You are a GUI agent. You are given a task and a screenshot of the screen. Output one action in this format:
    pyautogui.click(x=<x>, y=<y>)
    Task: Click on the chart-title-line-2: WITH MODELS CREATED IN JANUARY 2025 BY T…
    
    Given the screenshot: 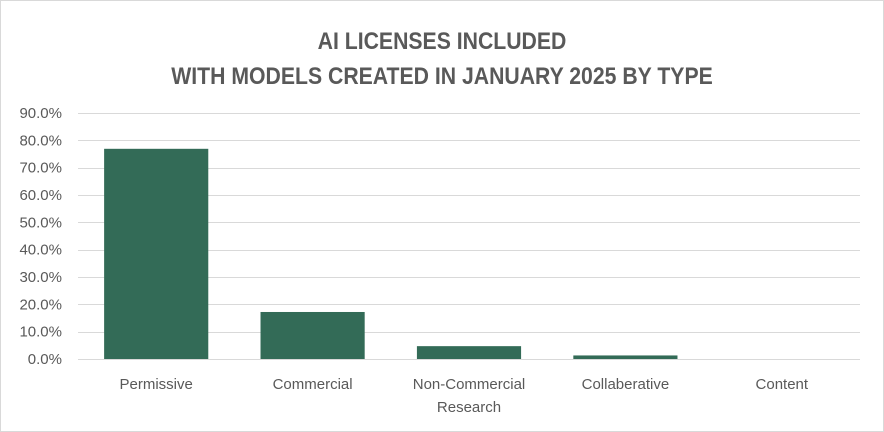 What is the action you would take?
    pyautogui.click(x=442, y=76)
    